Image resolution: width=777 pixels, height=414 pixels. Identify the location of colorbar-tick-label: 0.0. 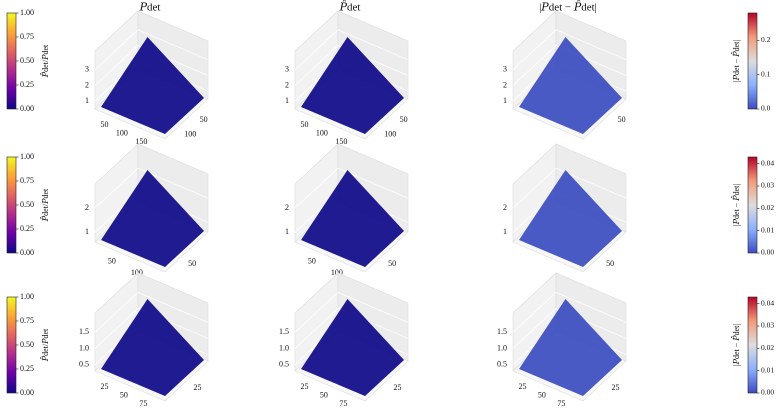
(766, 108).